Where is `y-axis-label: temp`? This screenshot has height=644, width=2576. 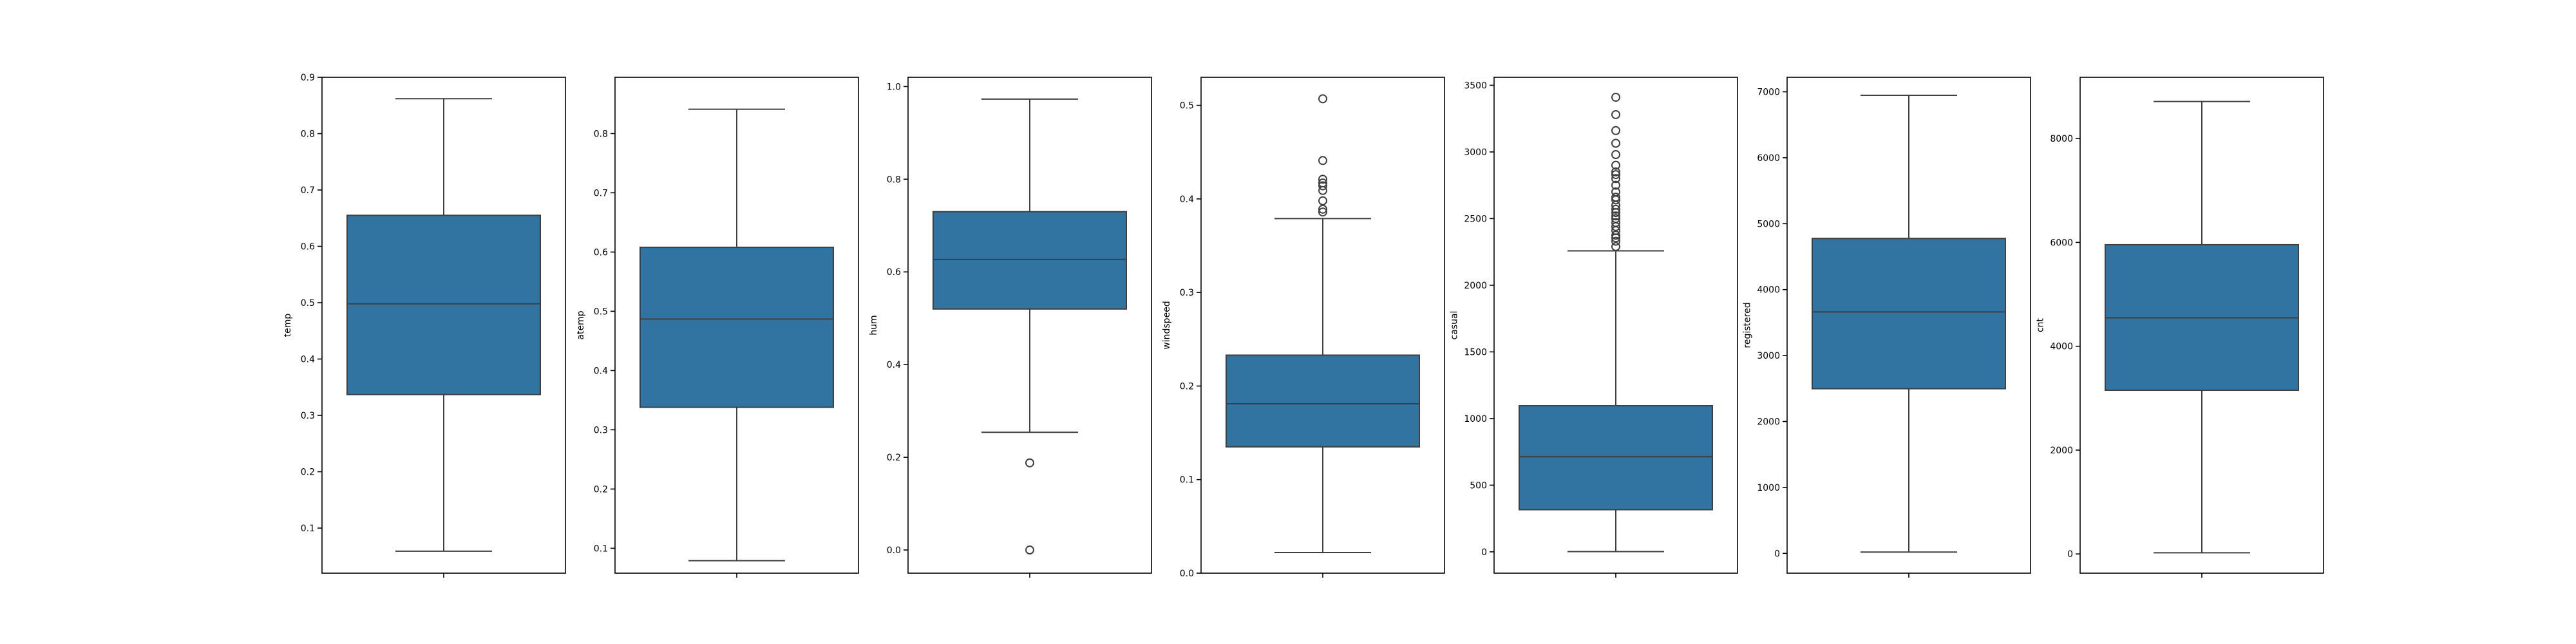
y-axis-label: temp is located at coordinates (288, 326).